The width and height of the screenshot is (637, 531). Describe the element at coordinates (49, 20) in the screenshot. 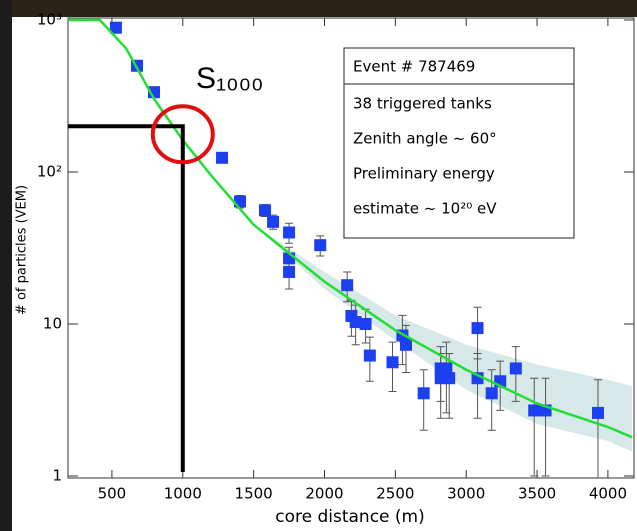

I see `y-tick-label: 10³` at that location.